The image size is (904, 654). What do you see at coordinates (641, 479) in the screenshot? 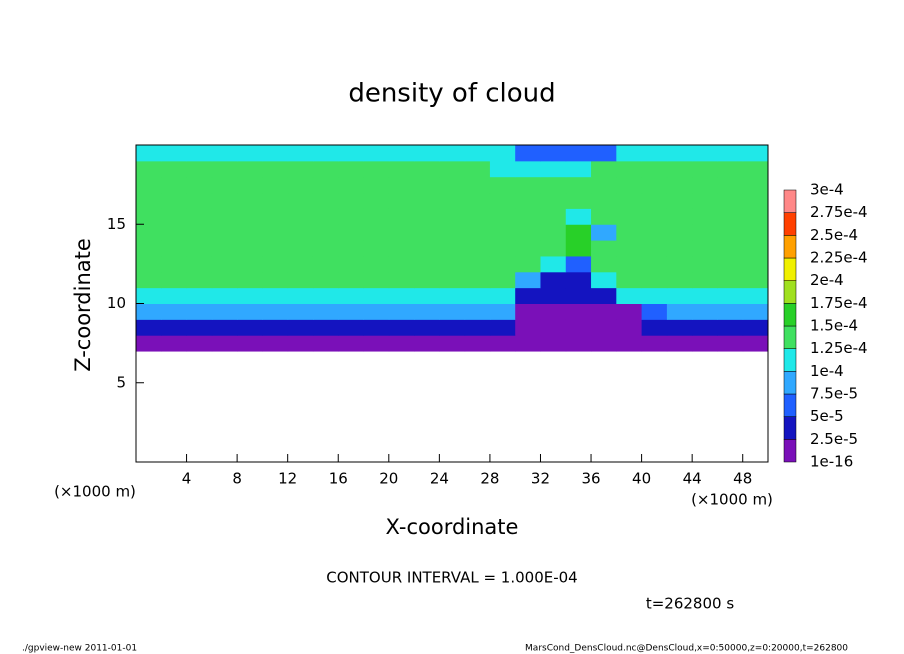
I see `x-tick-label: 40` at bounding box center [641, 479].